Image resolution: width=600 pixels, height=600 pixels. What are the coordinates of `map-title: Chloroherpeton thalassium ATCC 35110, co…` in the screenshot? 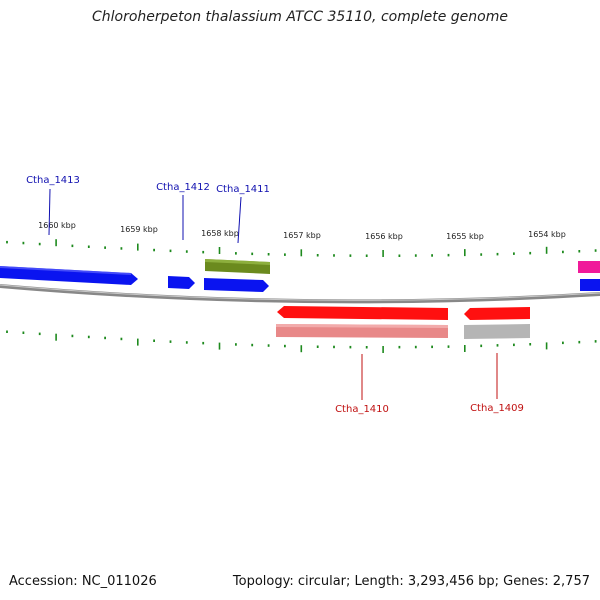 It's located at (300, 17).